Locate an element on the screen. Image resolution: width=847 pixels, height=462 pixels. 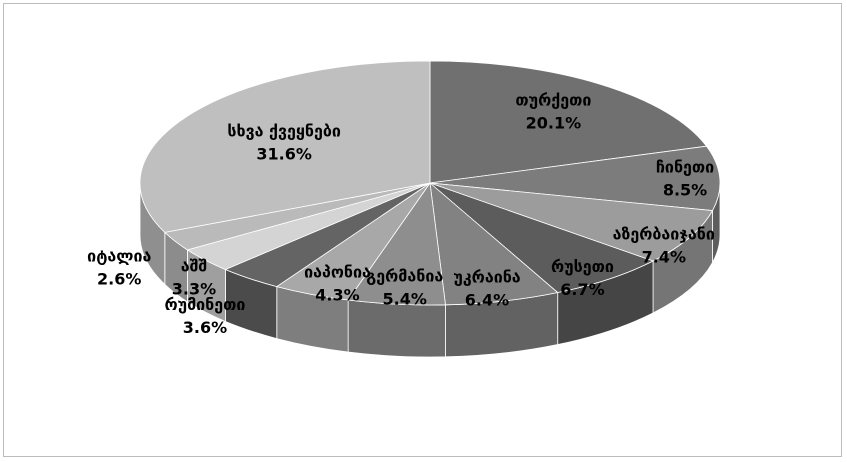
slice-value-label: 8.5% is located at coordinates (685, 189).